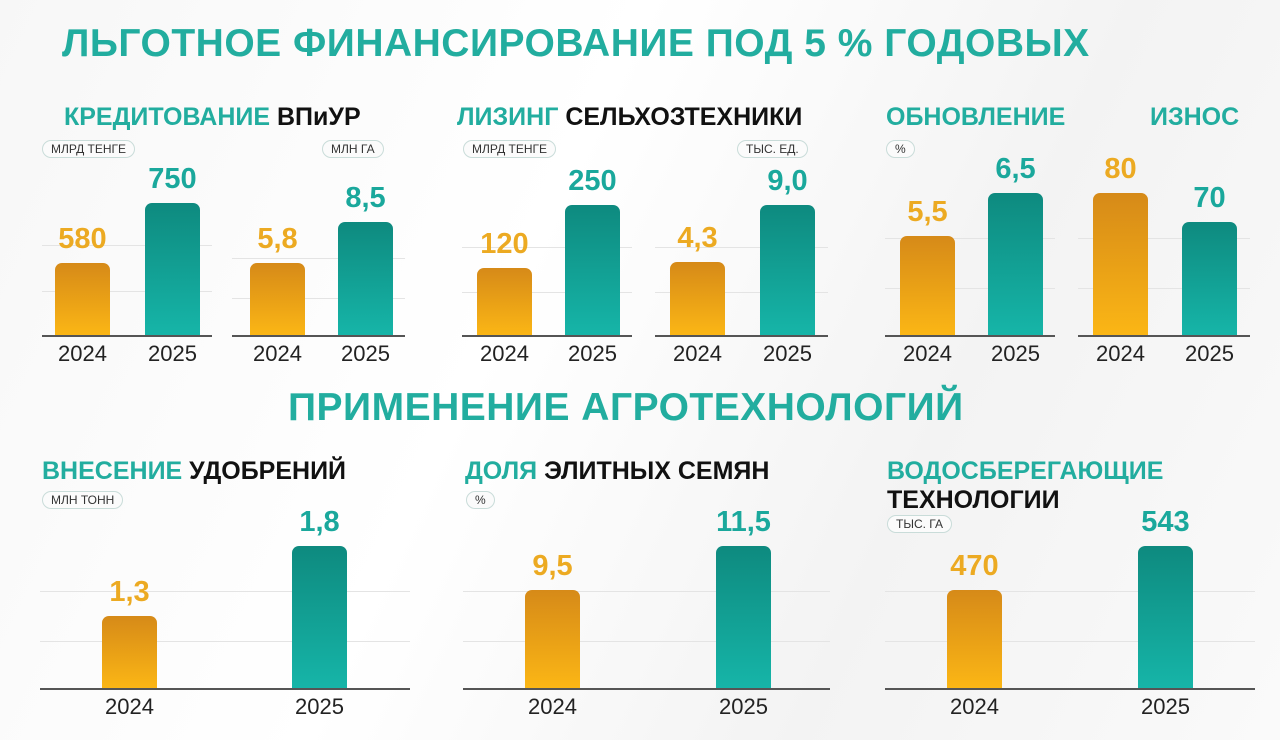  I want to click on main-title-financing: ЛЬГОТНОЕ ФИНАНСИРОВАНИЕ ПОД 5 % ГОДОВЫХ, so click(576, 43).